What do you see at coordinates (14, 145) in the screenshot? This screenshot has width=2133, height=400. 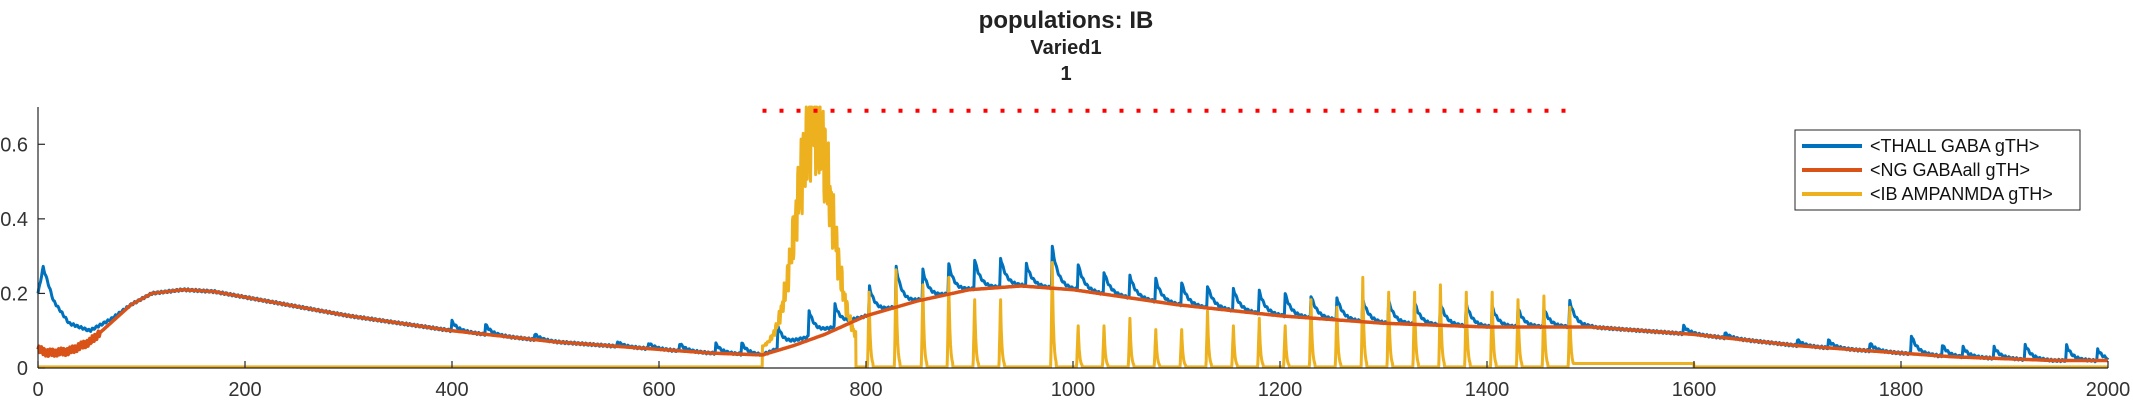 I see `y-tick-label: 0.6` at bounding box center [14, 145].